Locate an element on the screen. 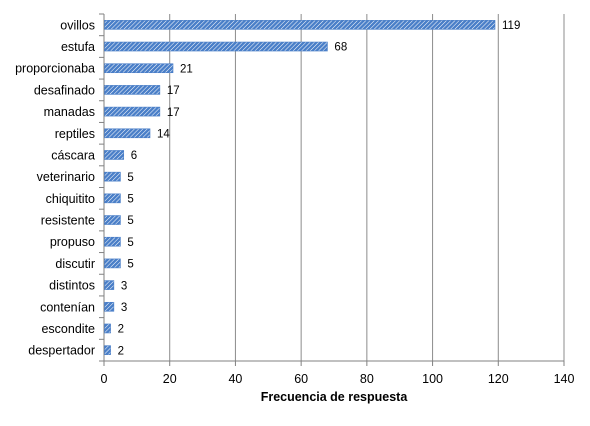  data-label-6: 6 is located at coordinates (134, 156).